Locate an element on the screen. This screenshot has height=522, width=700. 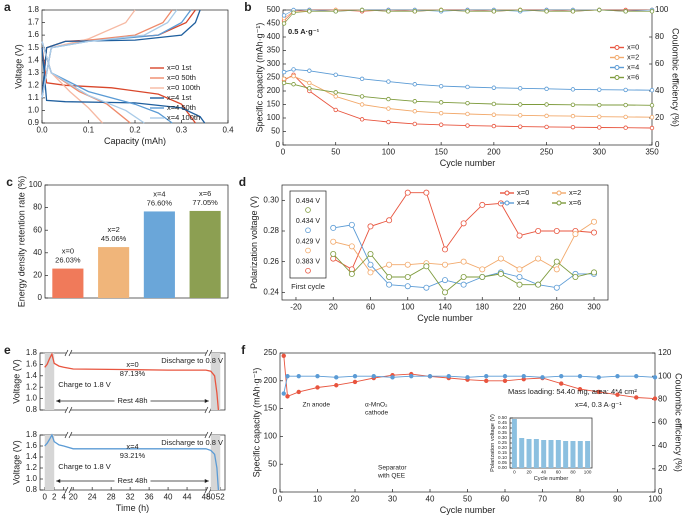
x-tick-label: 350 is located at coordinates (652, 151).